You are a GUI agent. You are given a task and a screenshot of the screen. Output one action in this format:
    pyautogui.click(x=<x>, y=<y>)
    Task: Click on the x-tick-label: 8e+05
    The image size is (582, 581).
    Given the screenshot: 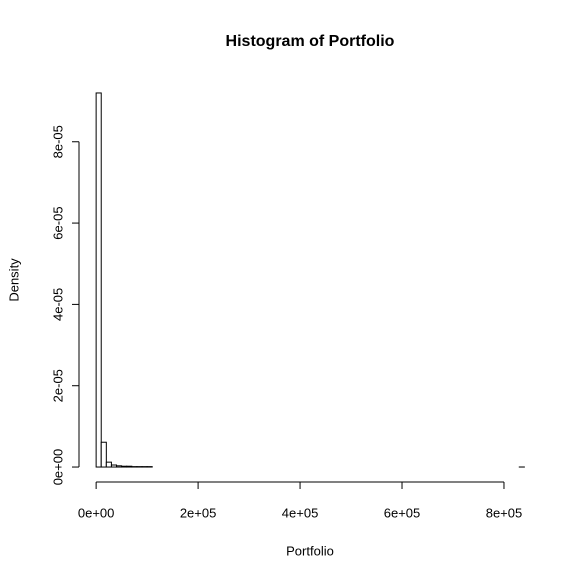 What is the action you would take?
    pyautogui.click(x=504, y=512)
    